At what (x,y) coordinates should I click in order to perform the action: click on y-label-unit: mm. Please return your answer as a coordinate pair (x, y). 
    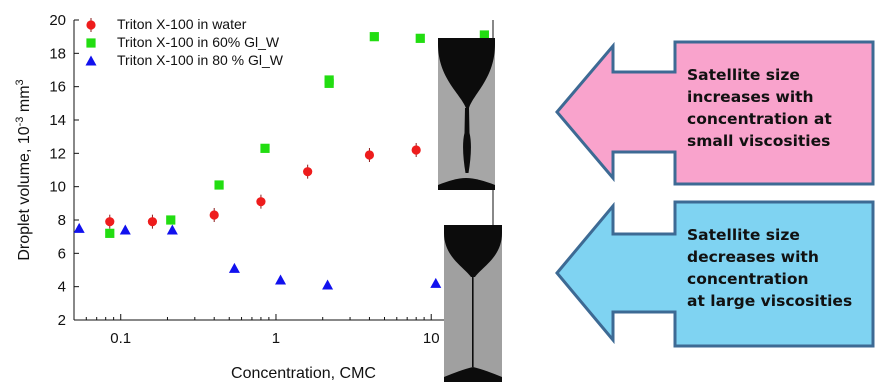
    Looking at the image, I should click on (24, 100).